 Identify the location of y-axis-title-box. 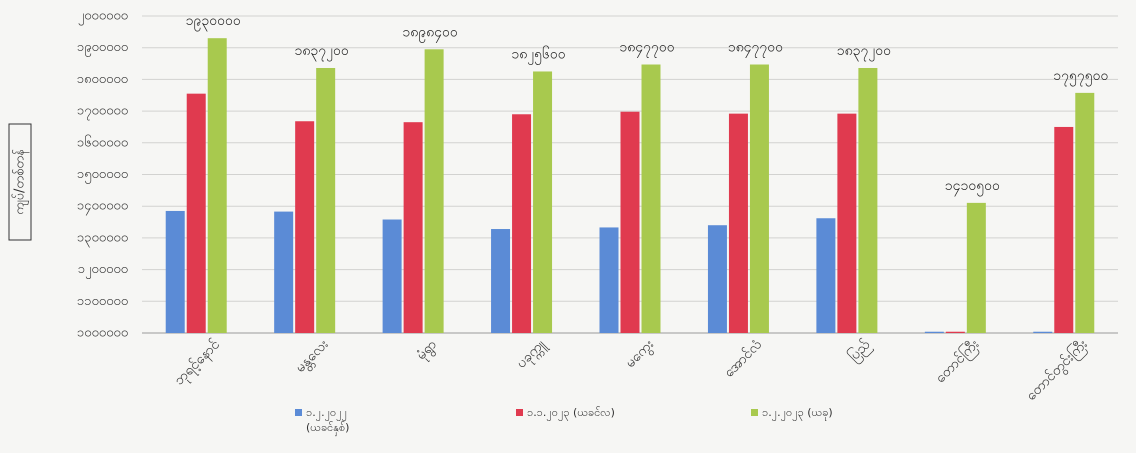
(20, 182).